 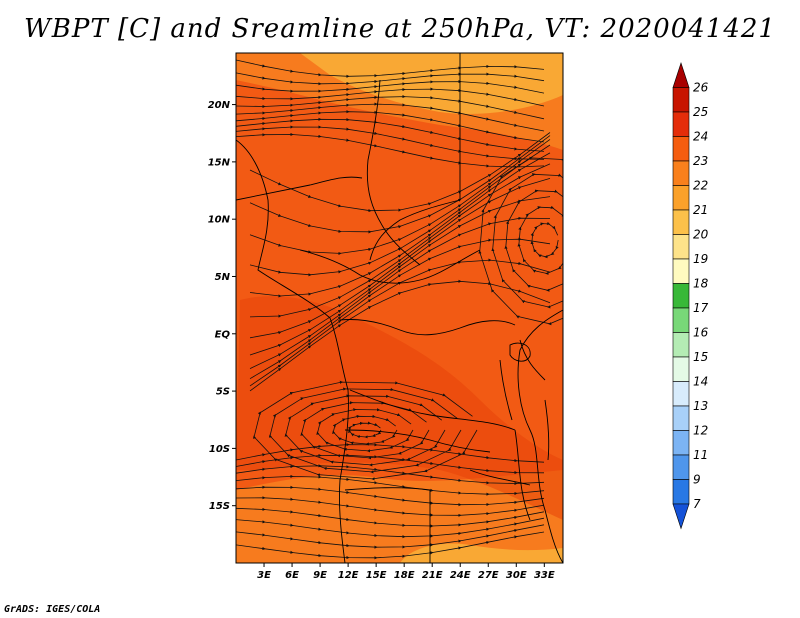 What do you see at coordinates (701, 284) in the screenshot?
I see `colorbar-label: 18` at bounding box center [701, 284].